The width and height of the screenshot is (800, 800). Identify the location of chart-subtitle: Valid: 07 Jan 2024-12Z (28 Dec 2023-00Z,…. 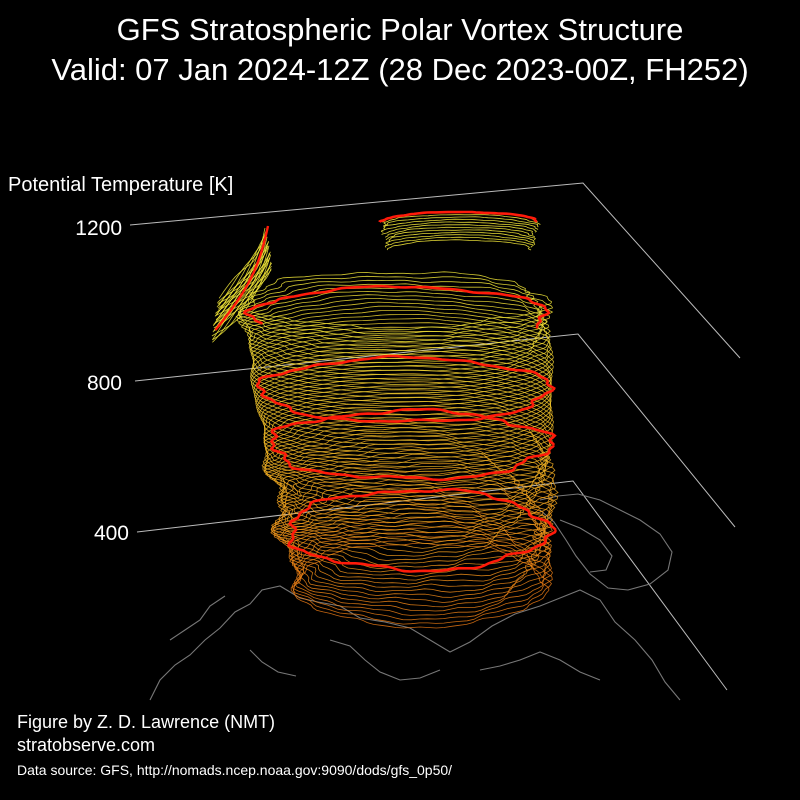
(400, 69).